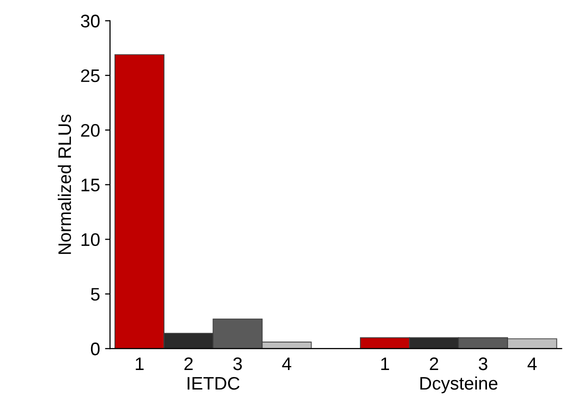  What do you see at coordinates (91, 239) in the screenshot?
I see `y-tick-label: 10` at bounding box center [91, 239].